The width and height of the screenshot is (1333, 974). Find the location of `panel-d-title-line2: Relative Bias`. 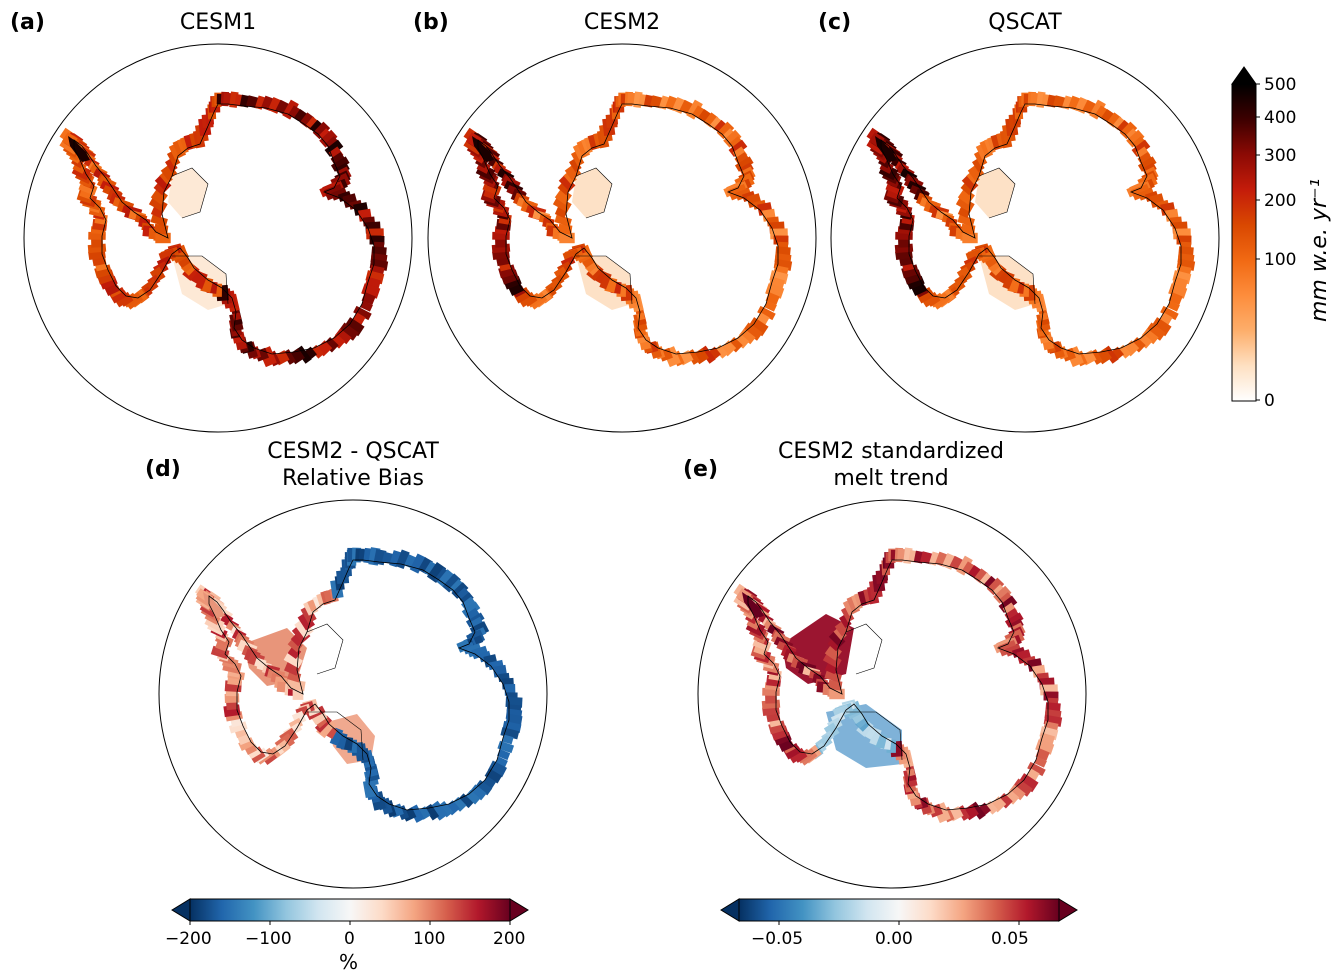

panel-d-title-line2: Relative Bias is located at coordinates (353, 478).